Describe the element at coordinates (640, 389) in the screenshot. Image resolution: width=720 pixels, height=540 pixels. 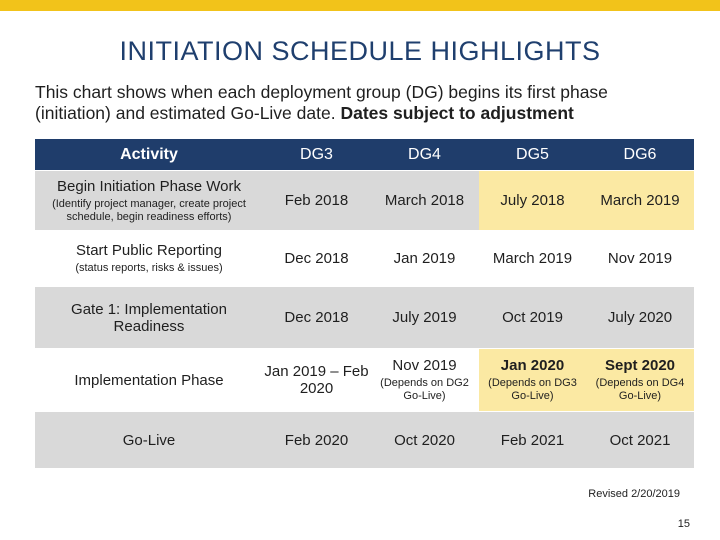
I see `dg6-note: (Depends on DG4 Go-Live)` at that location.